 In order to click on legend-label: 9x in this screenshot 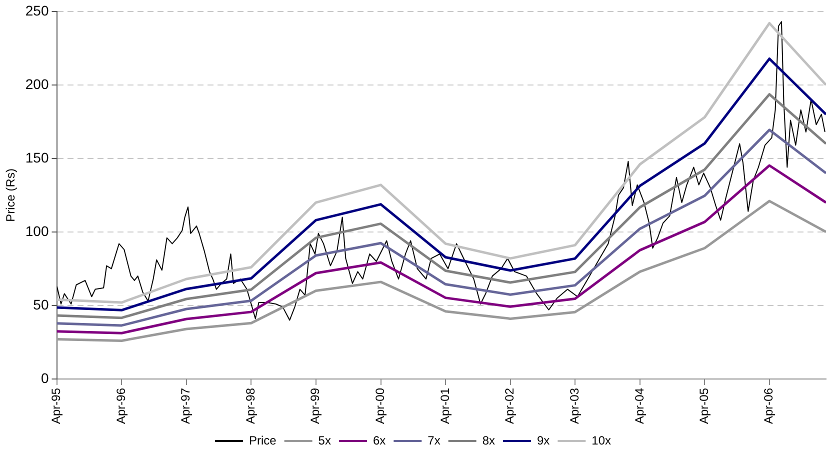, I will do `click(543, 440)`.